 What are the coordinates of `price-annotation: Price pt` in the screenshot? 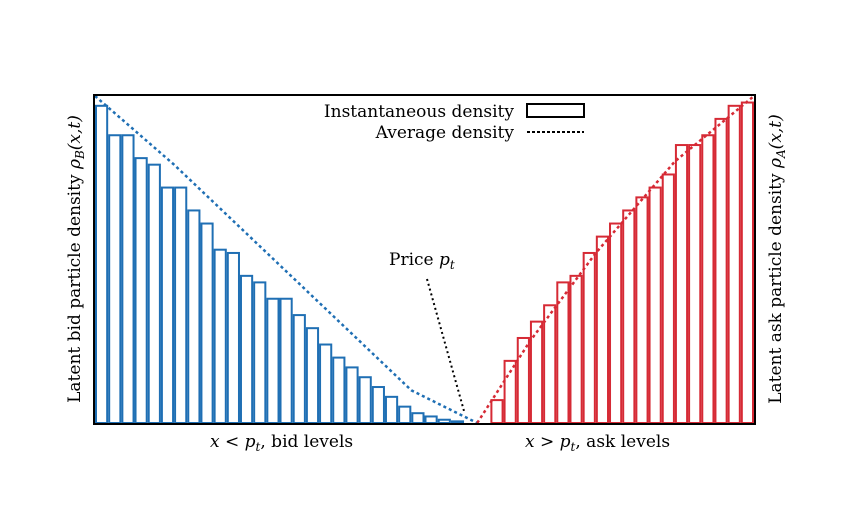 It's located at (422, 261).